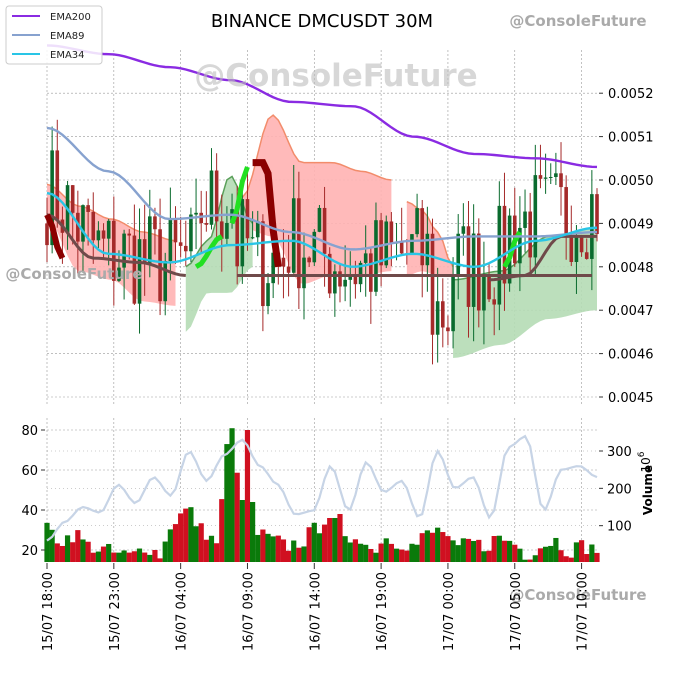 The image size is (690, 690). Describe the element at coordinates (315, 611) in the screenshot. I see `time-tick-label: 16/07 14:00` at that location.